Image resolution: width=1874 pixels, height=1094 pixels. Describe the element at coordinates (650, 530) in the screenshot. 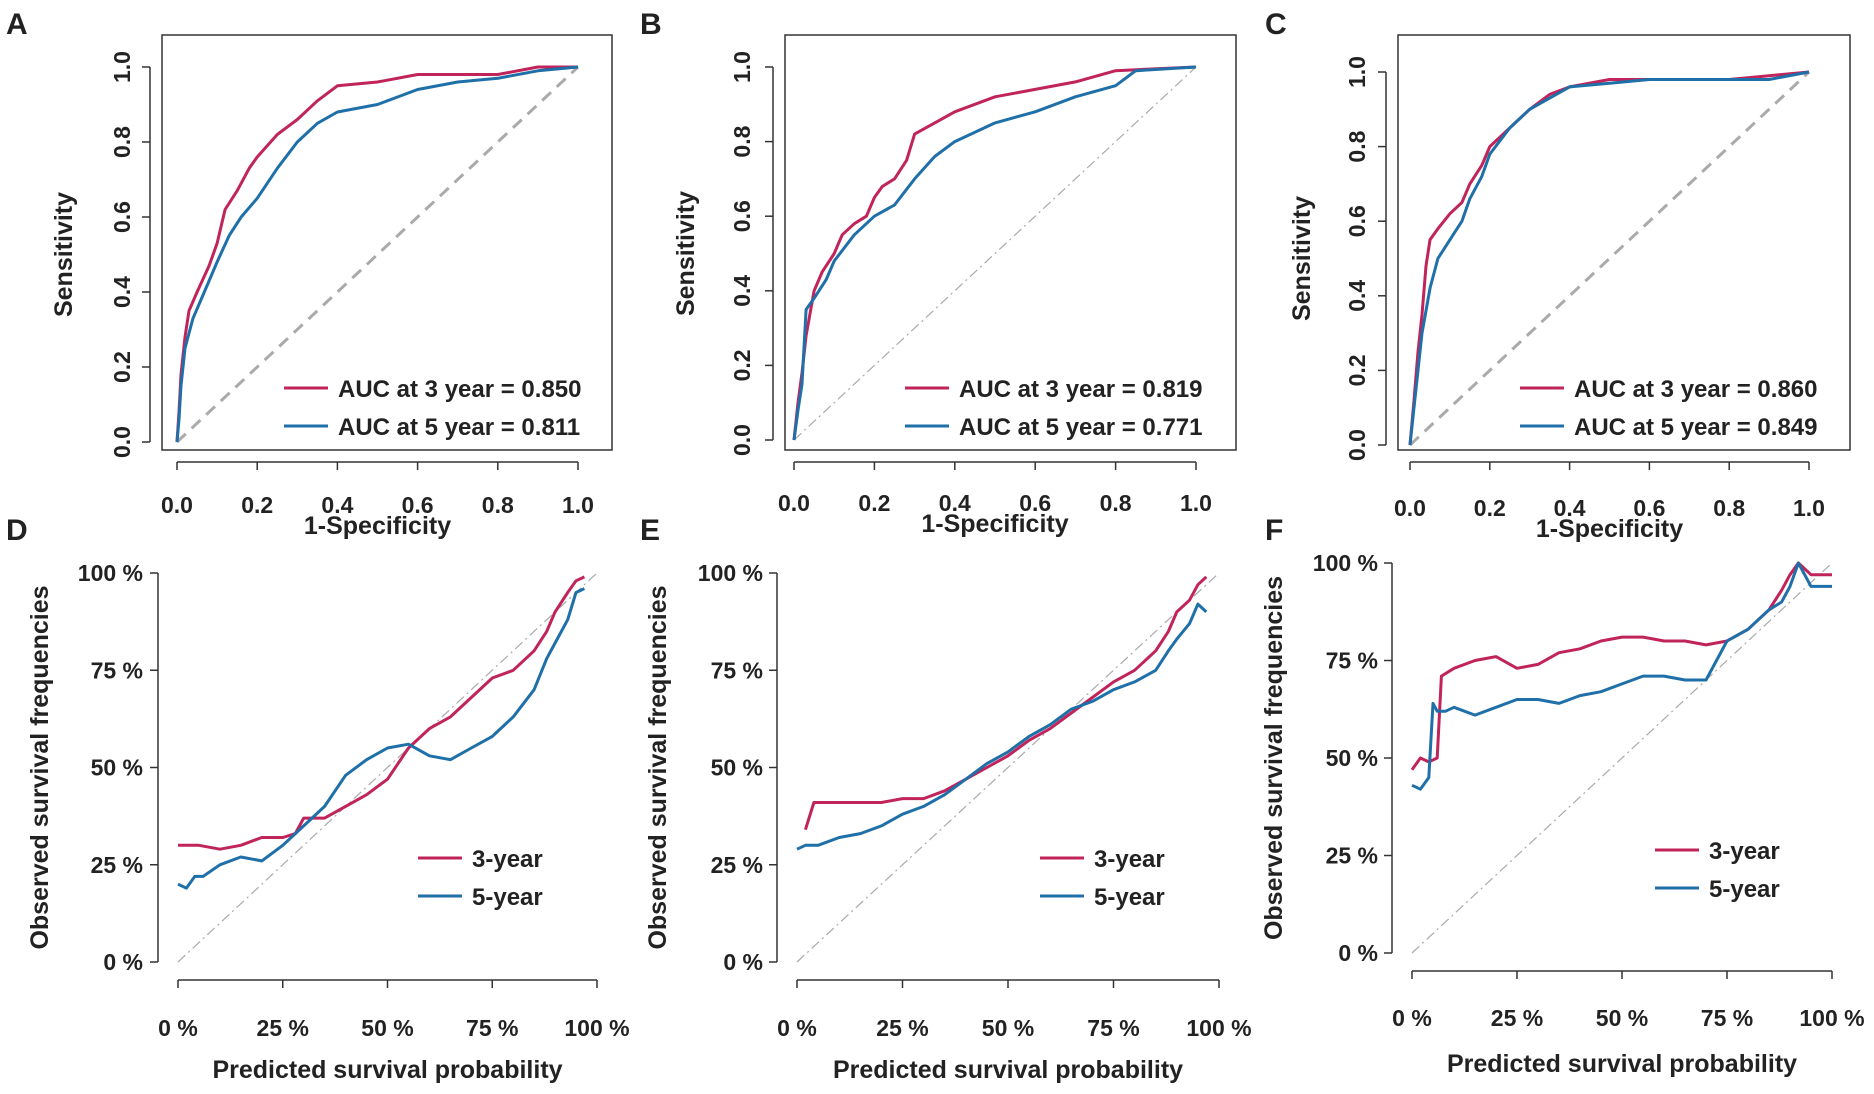

I see `panel-letter: E` at that location.